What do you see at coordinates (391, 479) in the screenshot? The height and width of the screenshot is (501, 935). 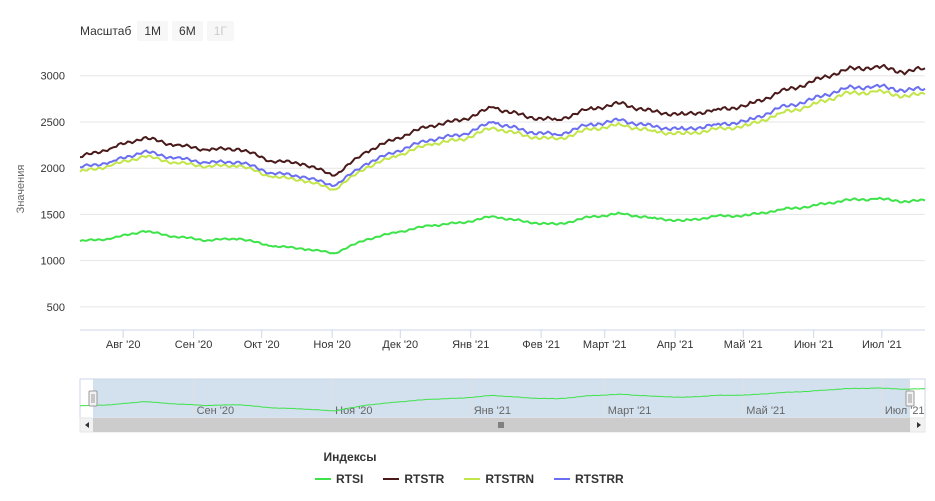 I see `legend-swatch-rtstr` at bounding box center [391, 479].